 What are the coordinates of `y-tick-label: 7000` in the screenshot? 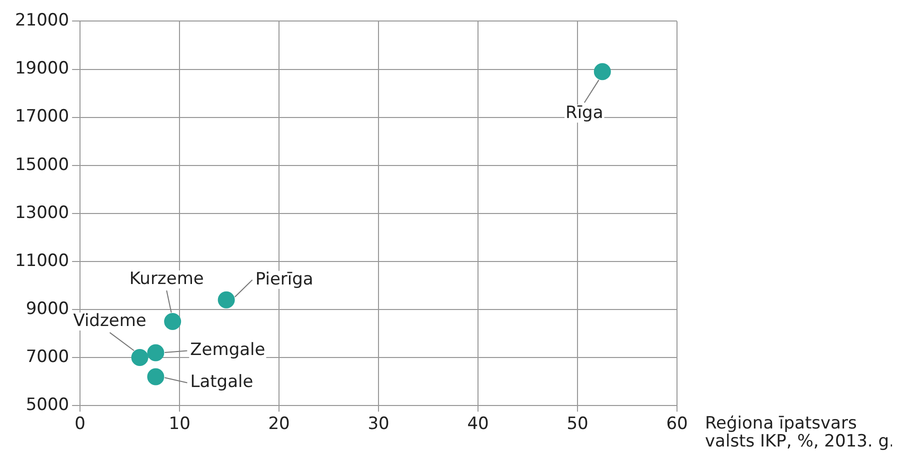 It's located at (48, 356).